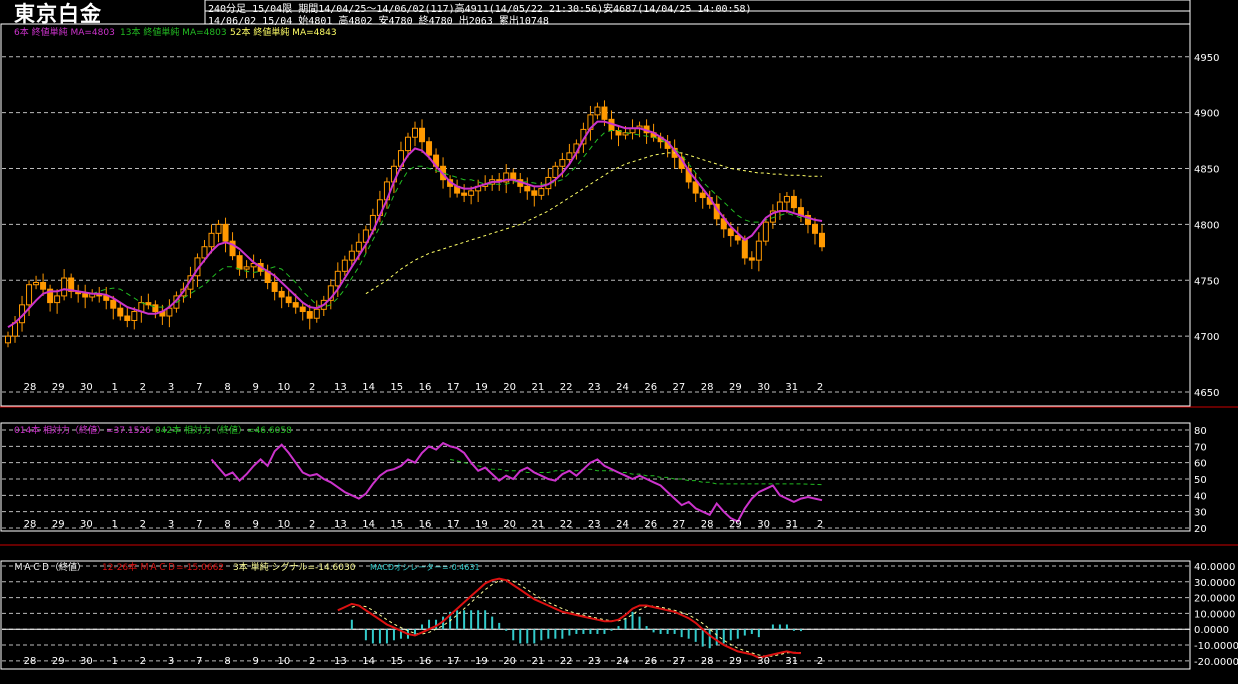 This screenshot has height=684, width=1238. What do you see at coordinates (791, 661) in the screenshot?
I see `macd-date-label: 31` at bounding box center [791, 661].